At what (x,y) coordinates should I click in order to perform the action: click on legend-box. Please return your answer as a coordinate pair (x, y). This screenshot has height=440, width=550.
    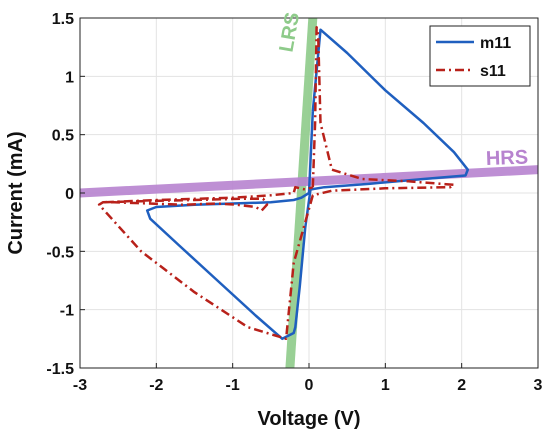
    Looking at the image, I should click on (480, 56).